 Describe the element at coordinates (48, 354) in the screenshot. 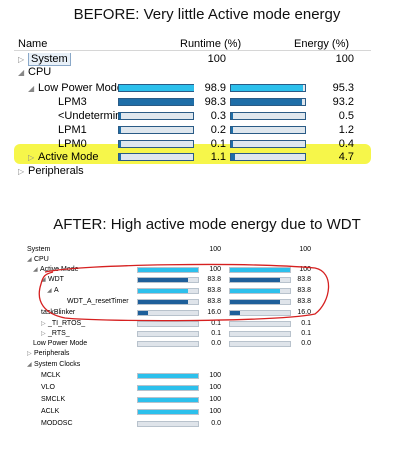

I see `row-label: ▷ Peripherals` at that location.